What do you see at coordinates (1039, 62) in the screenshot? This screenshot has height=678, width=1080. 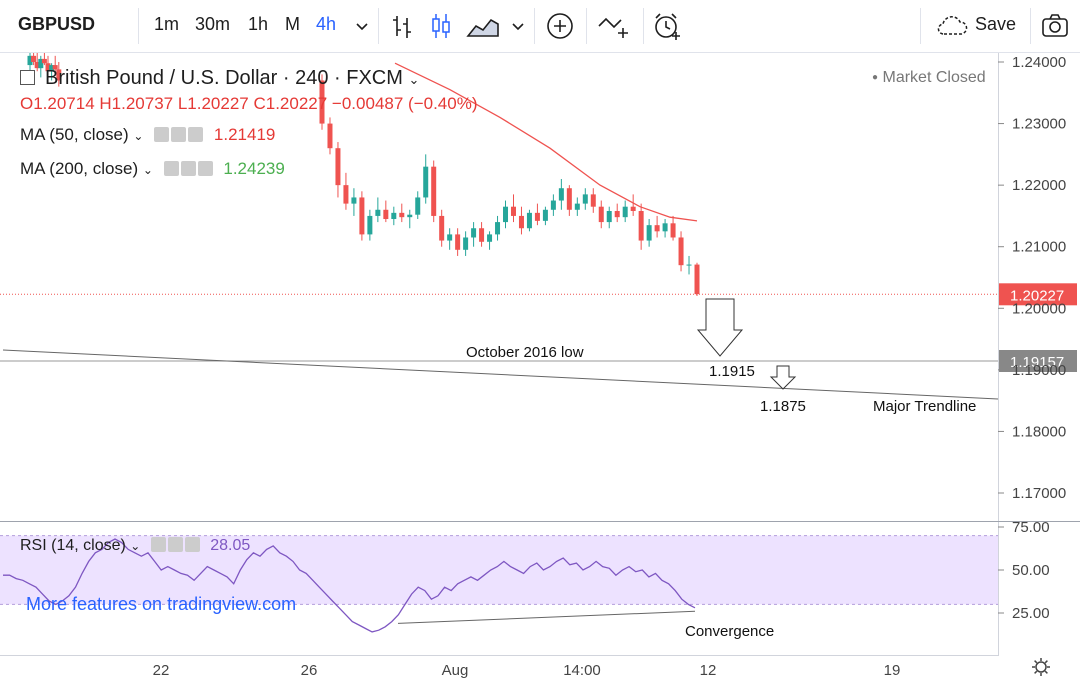 I see `price-tick-label: 1.24000` at bounding box center [1039, 62].